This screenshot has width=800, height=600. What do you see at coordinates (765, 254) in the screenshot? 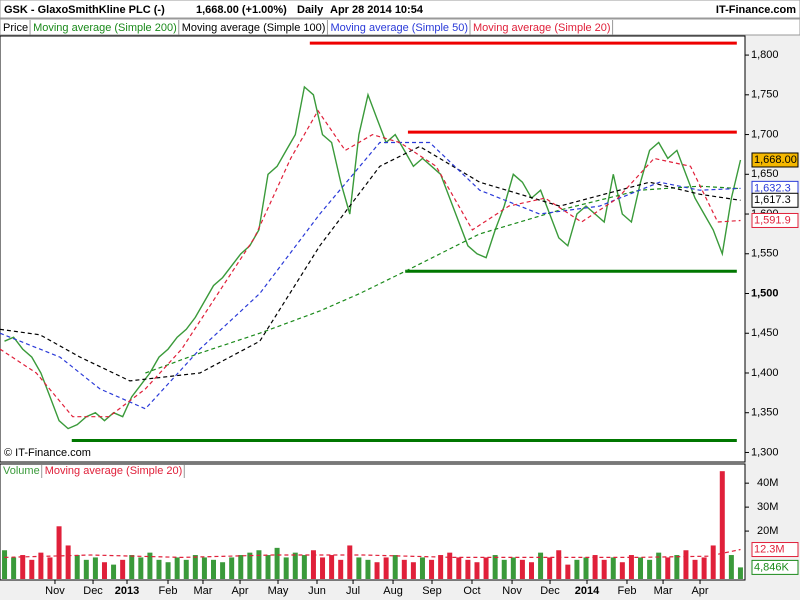
I see `y-tick-label: 1,550` at bounding box center [765, 254].